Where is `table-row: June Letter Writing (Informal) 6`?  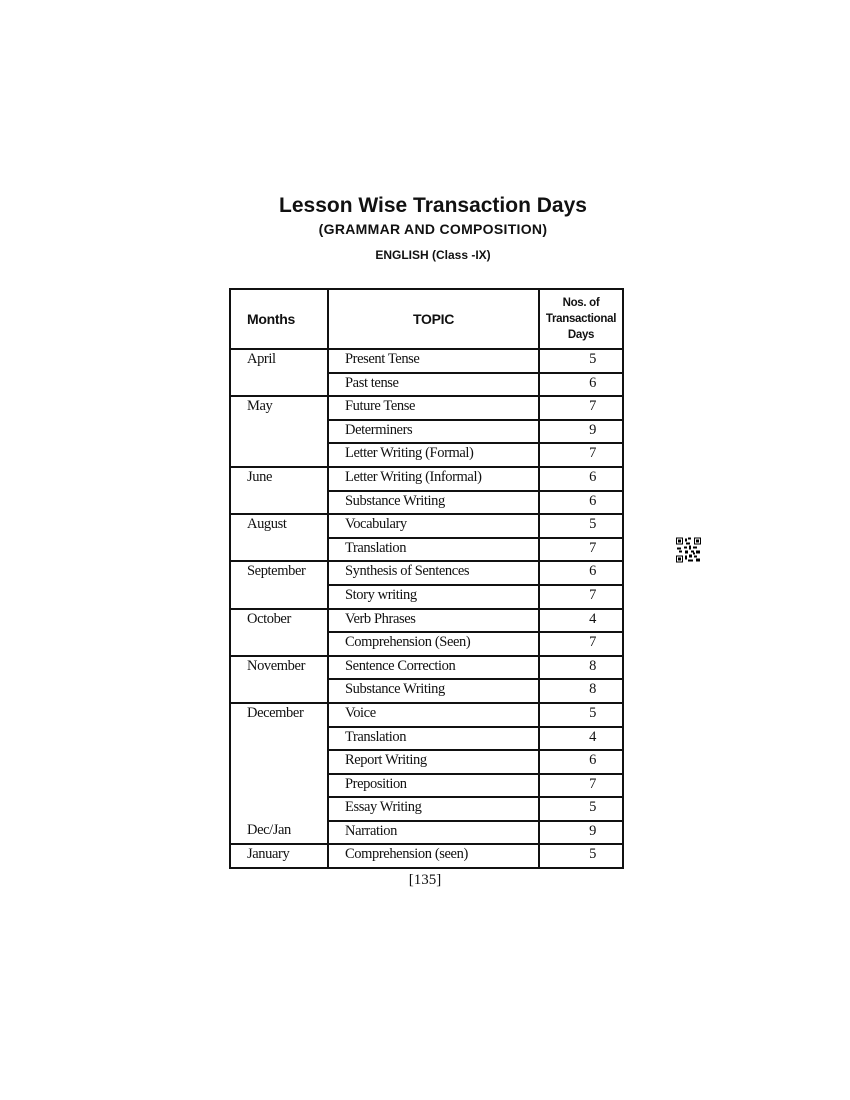 table-row: June Letter Writing (Informal) 6 is located at coordinates (426, 478).